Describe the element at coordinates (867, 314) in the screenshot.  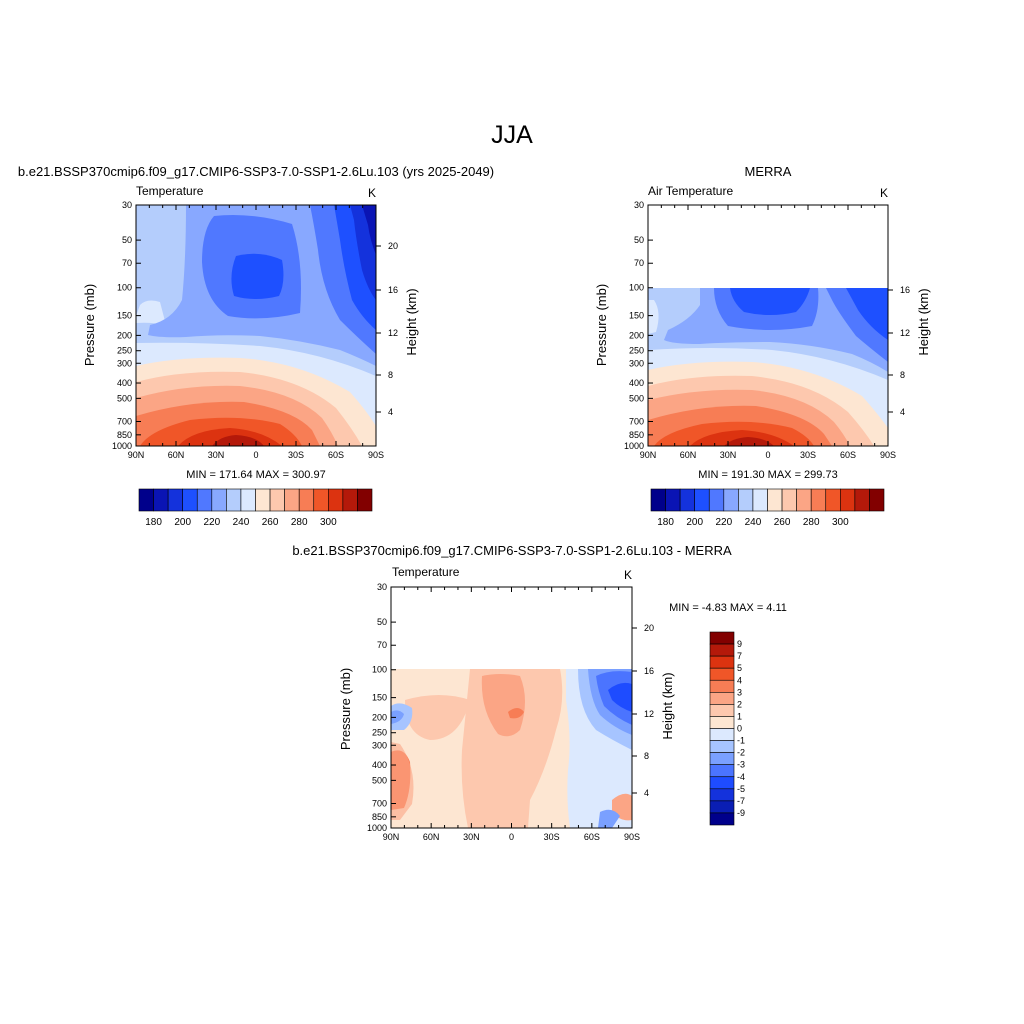
I see `band-195-south` at that location.